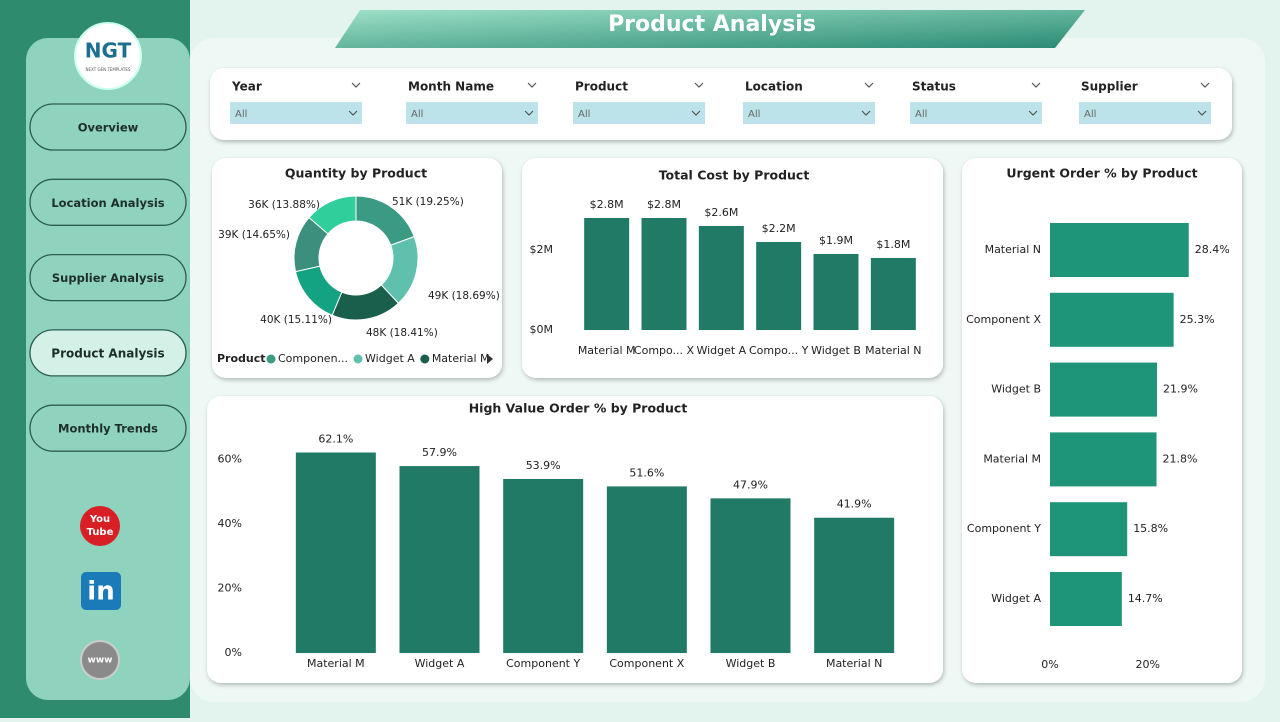 The image size is (1280, 722). Describe the element at coordinates (1012, 458) in the screenshot. I see `y-tick-label: Material M` at that location.